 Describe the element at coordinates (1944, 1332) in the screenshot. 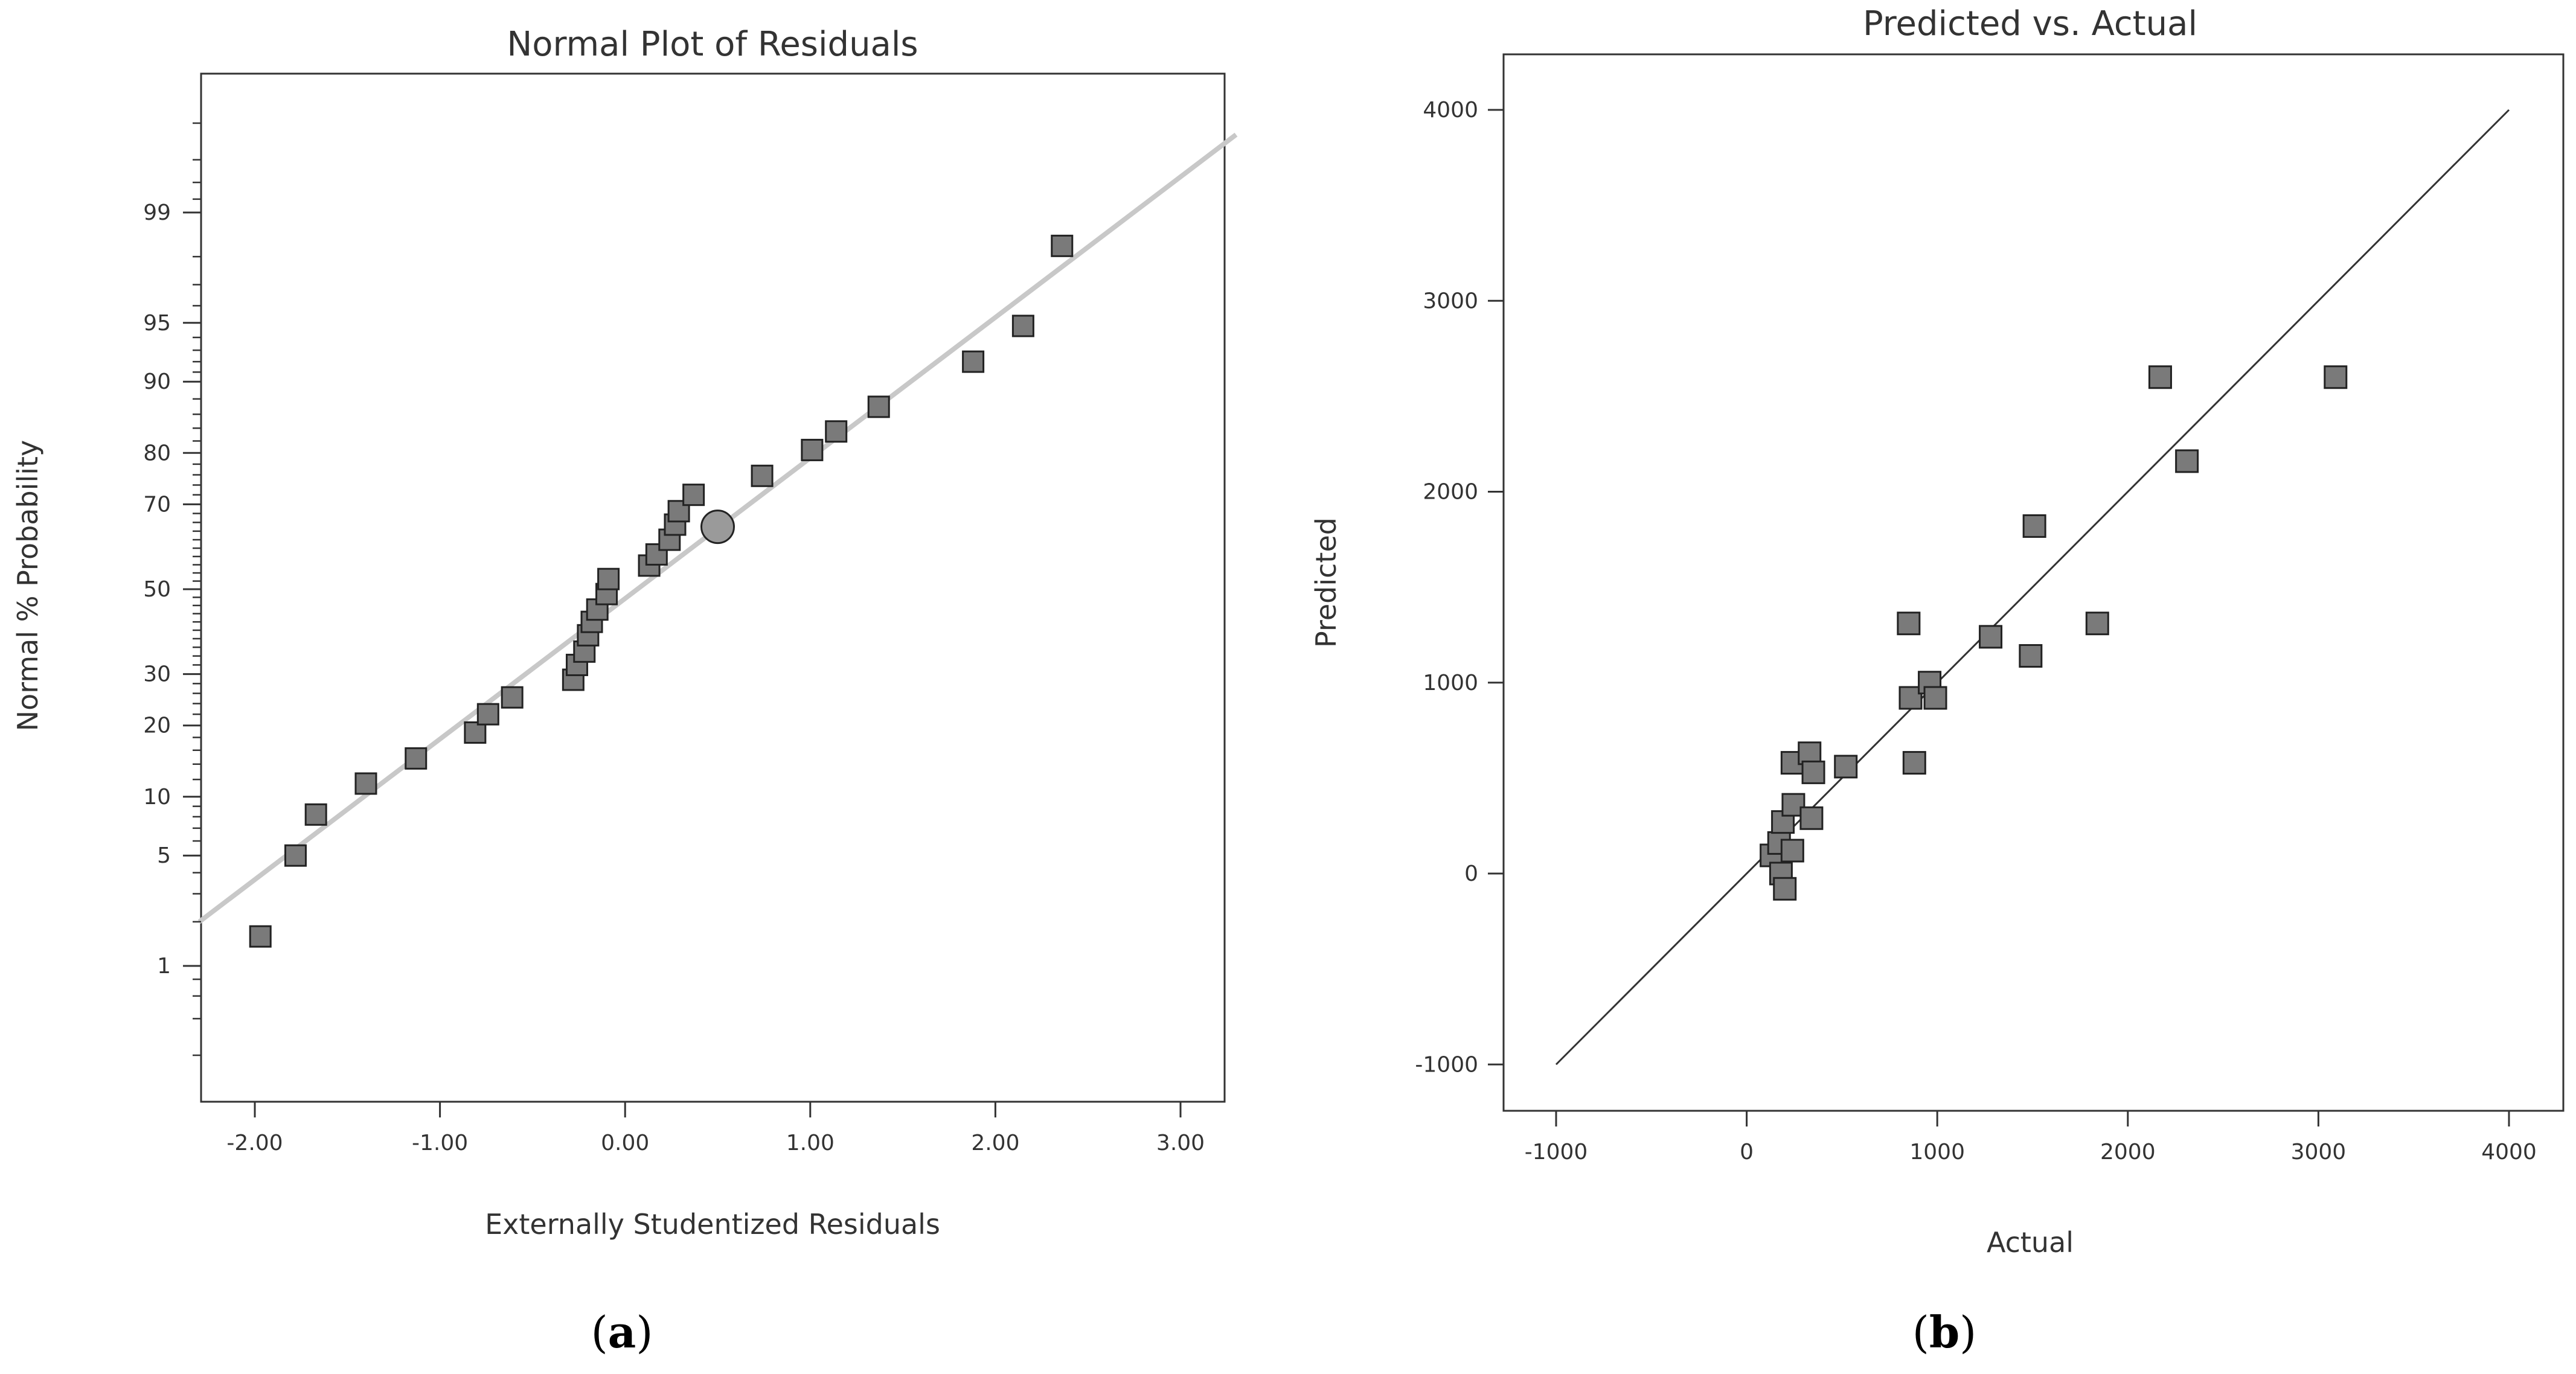

I see `panel-label-b: (b)` at that location.